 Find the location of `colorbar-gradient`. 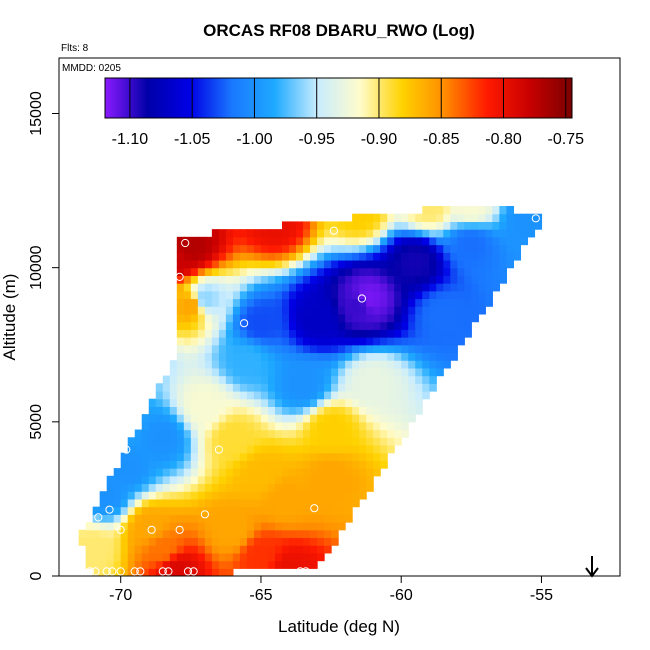

colorbar-gradient is located at coordinates (338, 98).